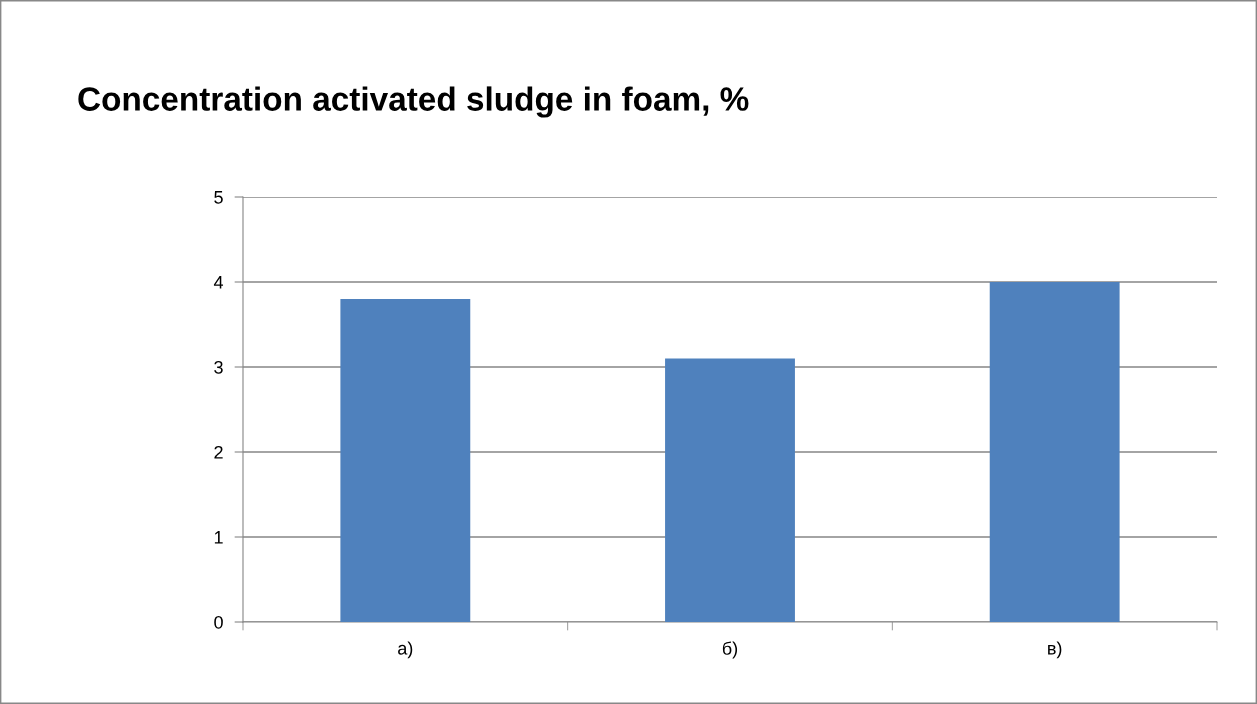 Image resolution: width=1257 pixels, height=704 pixels. Describe the element at coordinates (218, 622) in the screenshot. I see `y-tick-label: 0` at that location.